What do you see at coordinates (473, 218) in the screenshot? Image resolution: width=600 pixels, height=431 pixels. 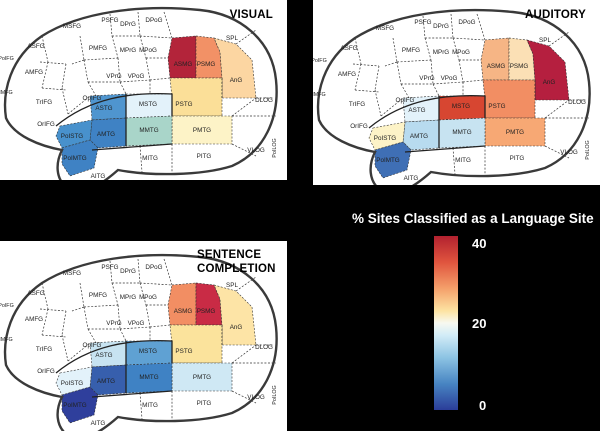 I see `legend-title: % Sites Classified as a Language Site` at bounding box center [473, 218].